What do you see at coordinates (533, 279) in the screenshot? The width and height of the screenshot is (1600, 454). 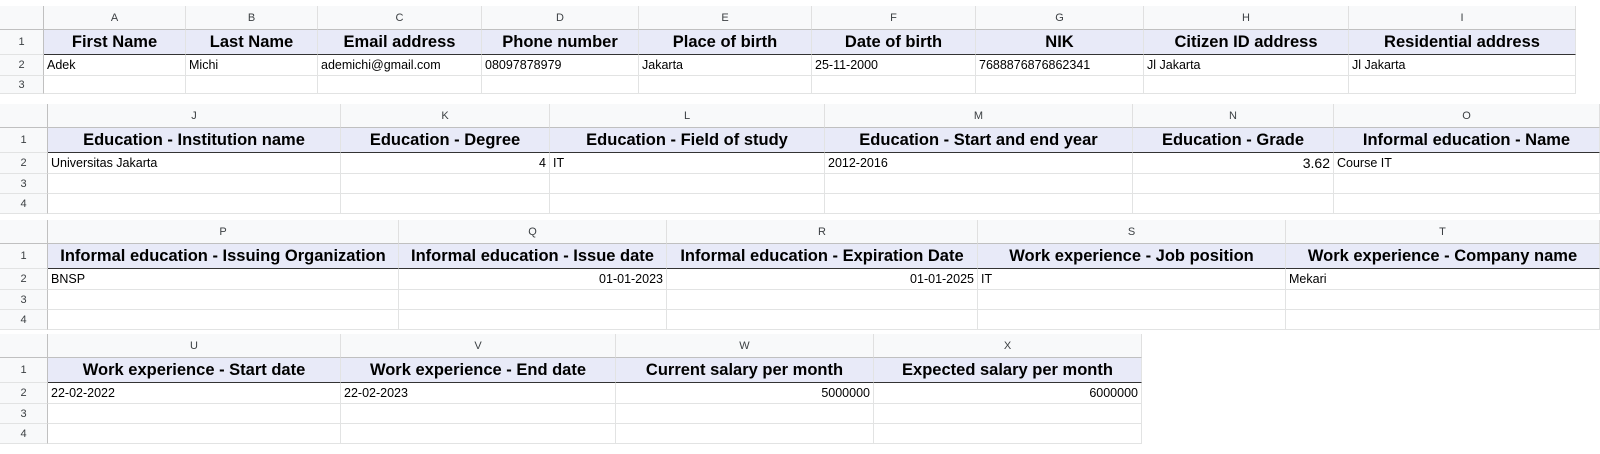 I see `data-cell: 01-01-2023` at bounding box center [533, 279].